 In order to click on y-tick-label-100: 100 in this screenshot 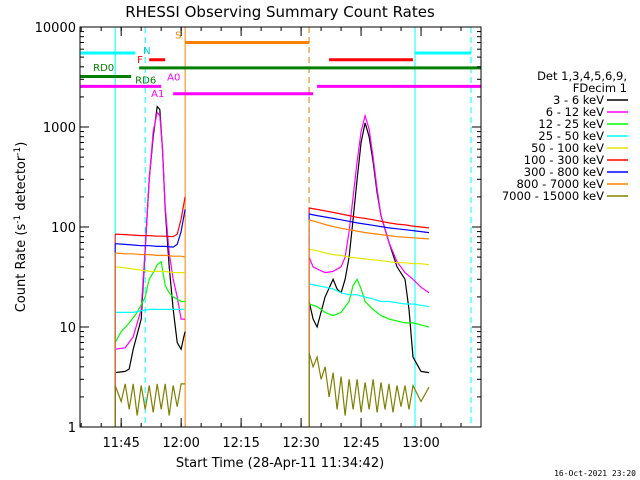, I will do `click(63, 228)`.